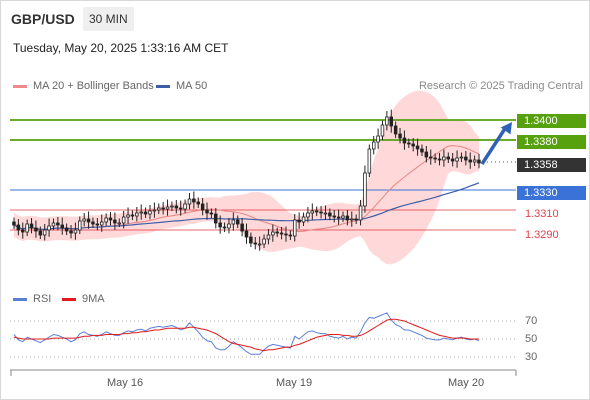  Describe the element at coordinates (43, 19) in the screenshot. I see `currency-pair: GBP/USD` at that location.